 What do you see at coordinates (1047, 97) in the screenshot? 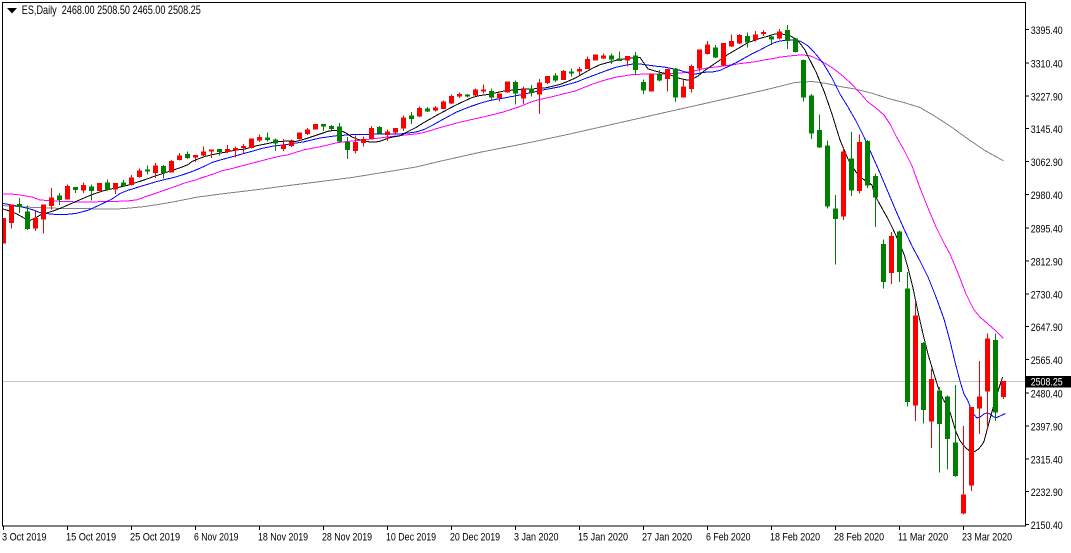
I see `svg-text: 3227.90` at bounding box center [1047, 97].